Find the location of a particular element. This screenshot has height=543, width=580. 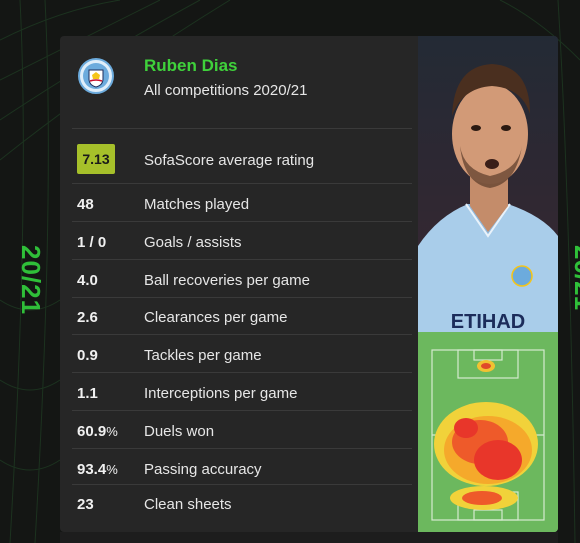

player-name: Ruben Dias is located at coordinates (191, 65).